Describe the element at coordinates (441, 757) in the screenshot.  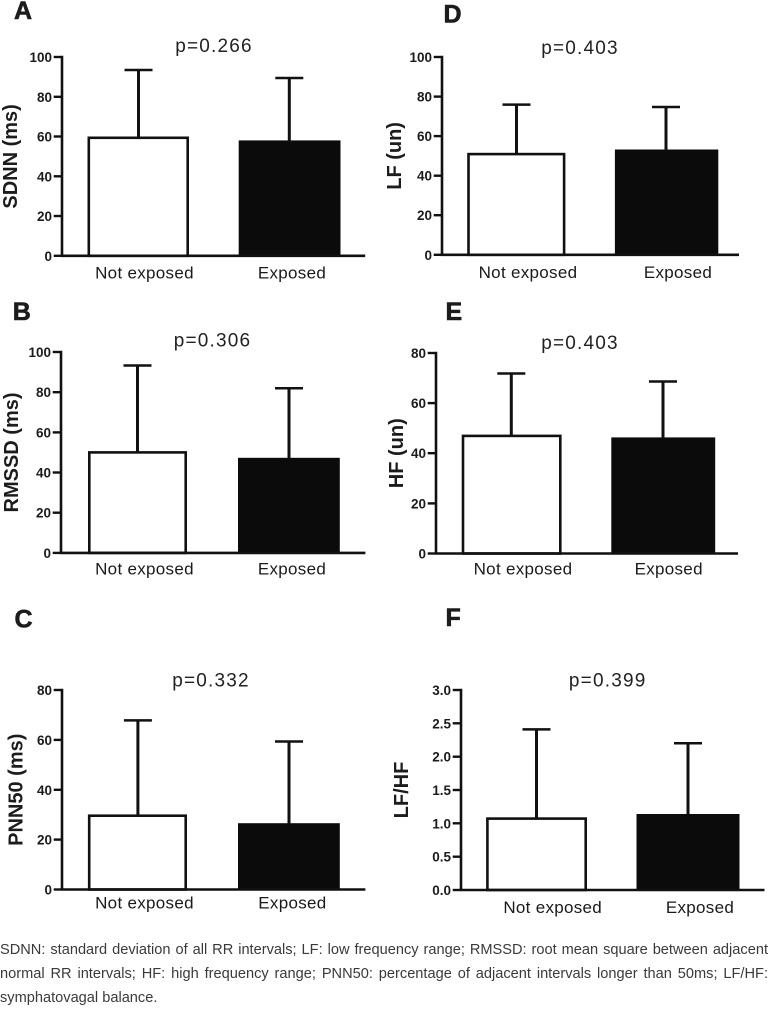
I see `svg-text: 2.0` at that location.